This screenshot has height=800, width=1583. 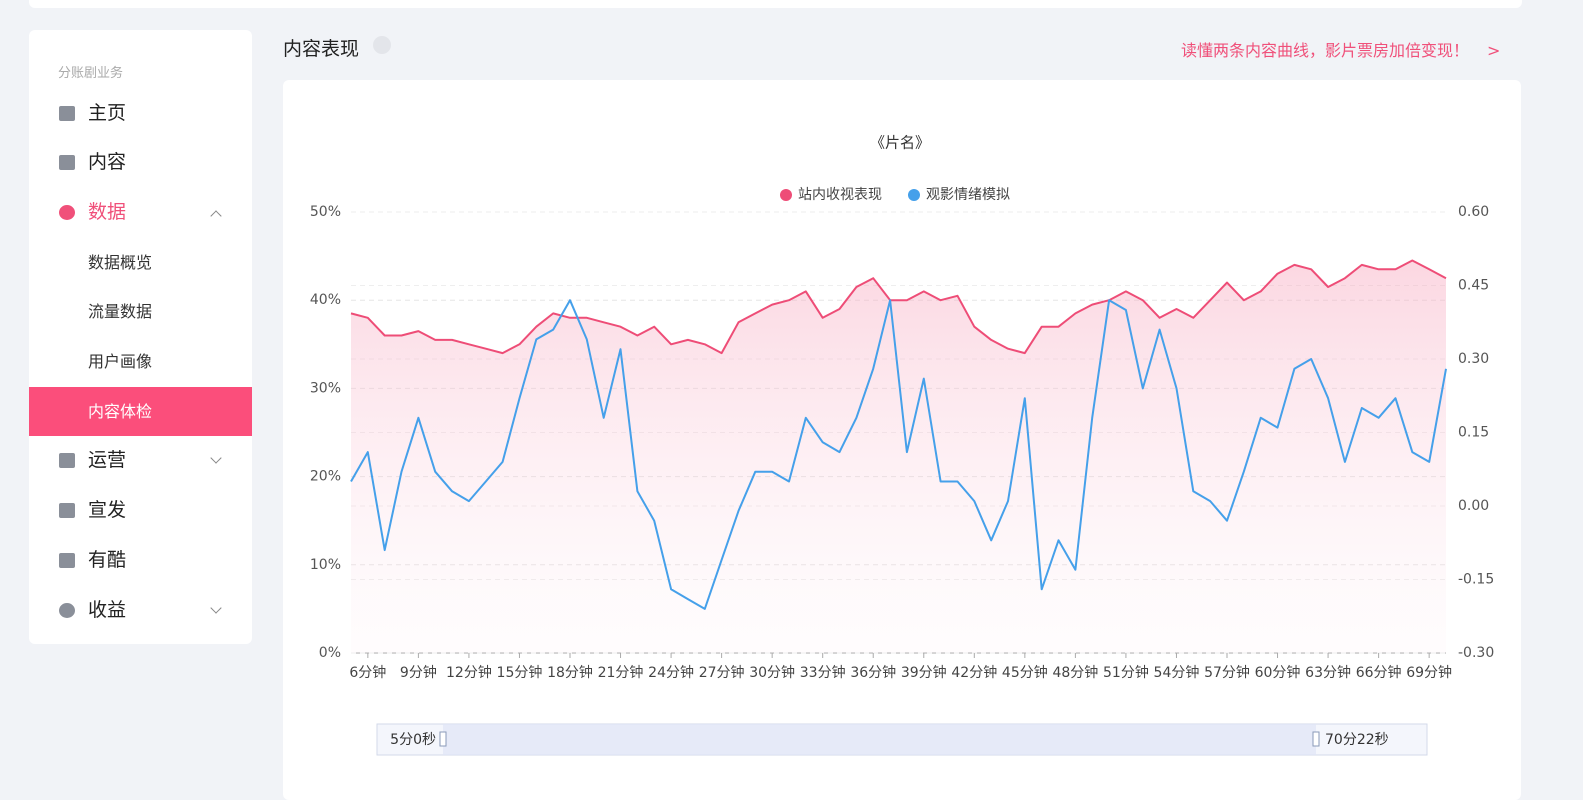 What do you see at coordinates (1473, 506) in the screenshot?
I see `y2-tick-label: 0.00` at bounding box center [1473, 506].